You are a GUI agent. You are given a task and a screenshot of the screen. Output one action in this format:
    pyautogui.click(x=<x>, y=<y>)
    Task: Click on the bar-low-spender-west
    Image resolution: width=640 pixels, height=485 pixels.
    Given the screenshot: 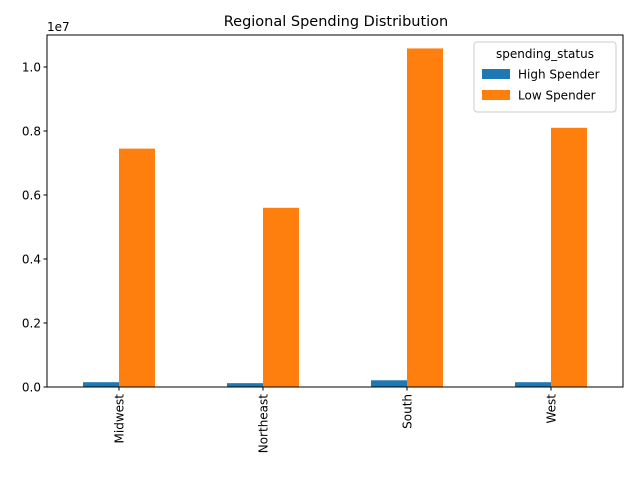 What is the action you would take?
    pyautogui.click(x=569, y=257)
    